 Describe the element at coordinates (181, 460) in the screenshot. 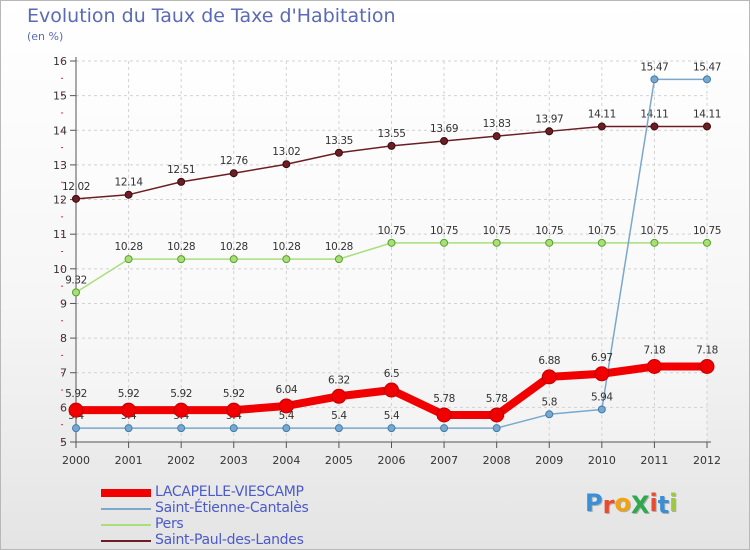

I see `x-tick-label: 2002` at that location.